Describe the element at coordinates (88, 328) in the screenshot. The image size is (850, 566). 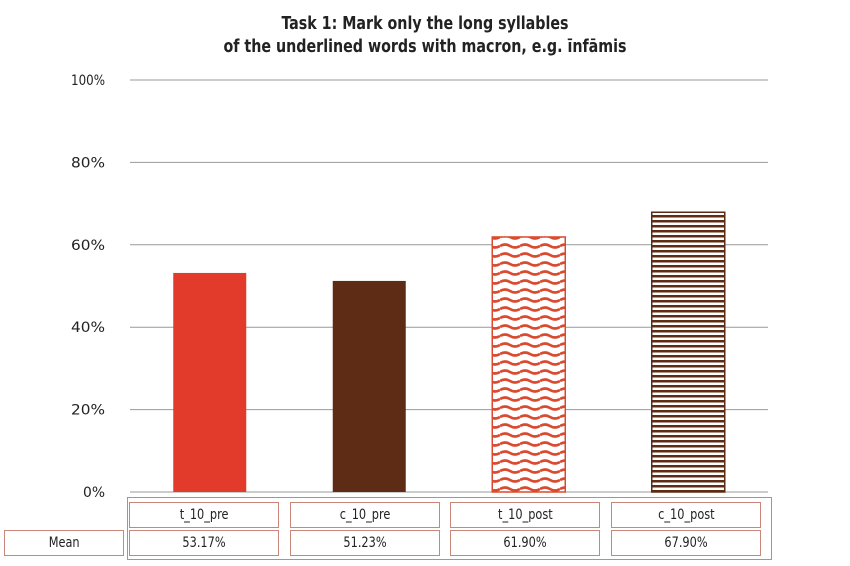
I see `y-tick-label: 40%` at that location.